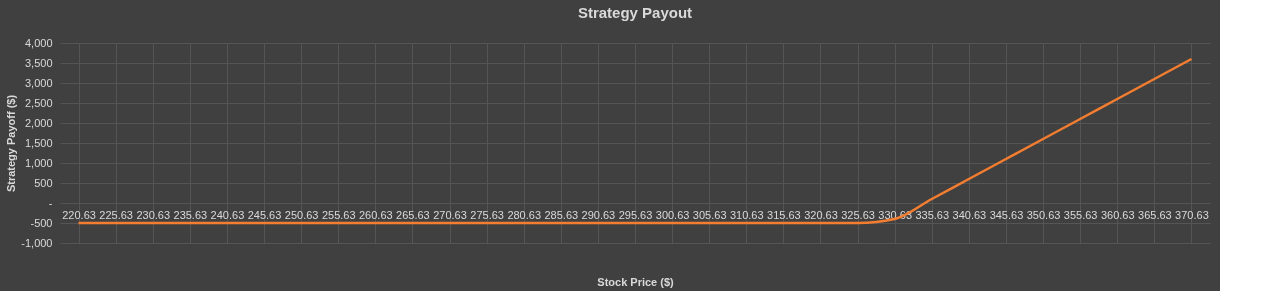 This screenshot has height=298, width=1270. I want to click on x-tick-label: 230.63, so click(153, 214).